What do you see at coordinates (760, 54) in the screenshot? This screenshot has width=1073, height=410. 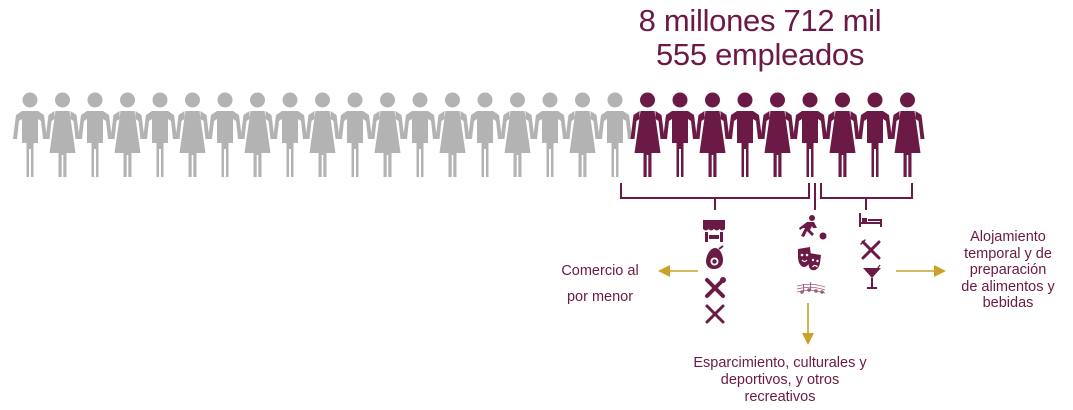 I see `headline-line2: 555 empleados` at bounding box center [760, 54].